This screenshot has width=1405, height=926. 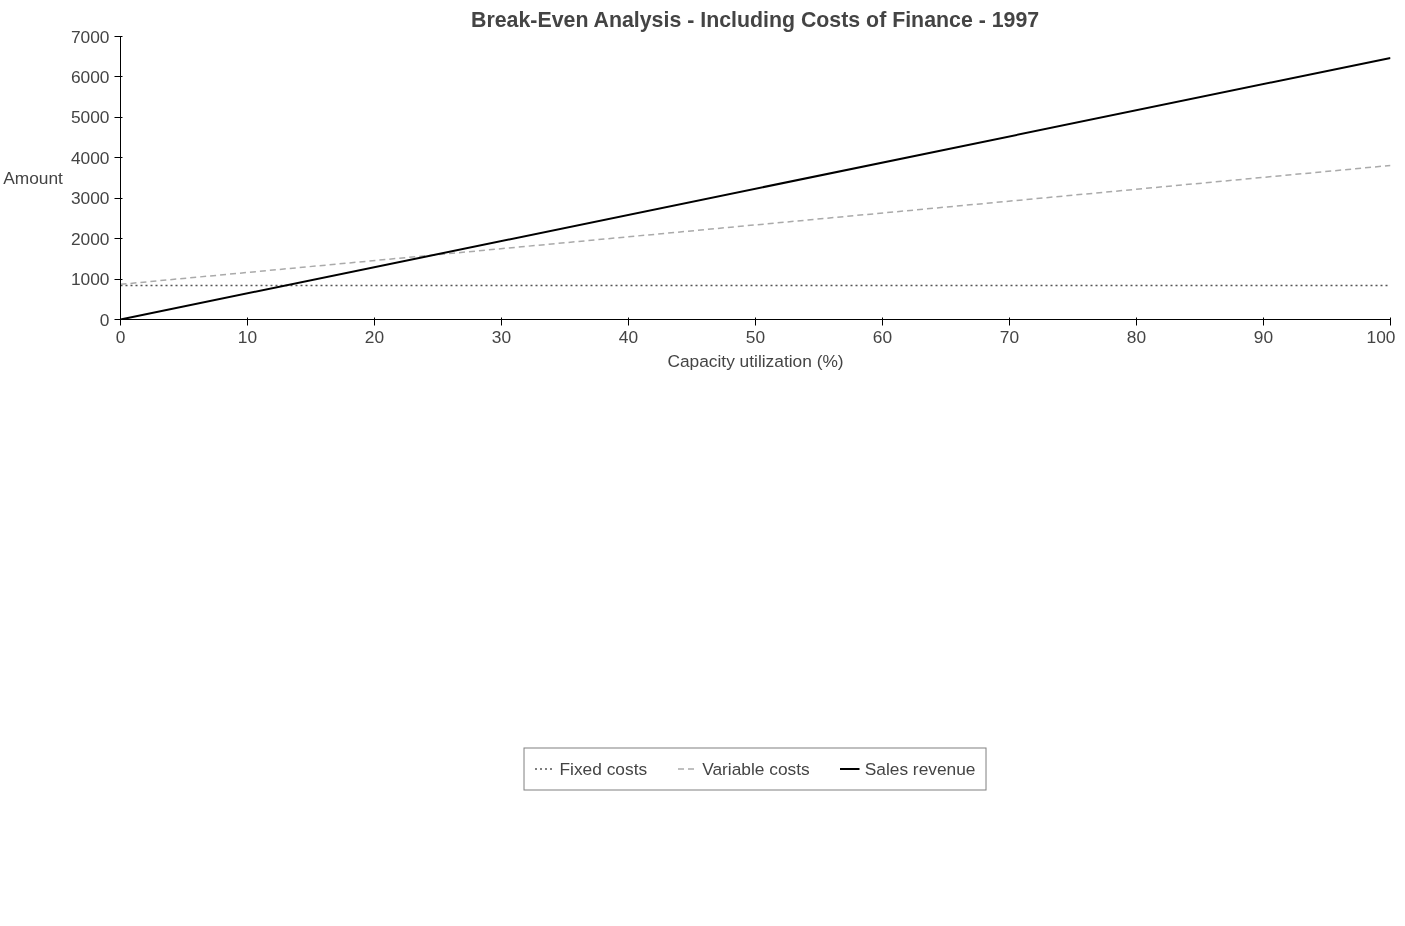 What do you see at coordinates (90, 279) in the screenshot?
I see `y-tick-label: 1000` at bounding box center [90, 279].